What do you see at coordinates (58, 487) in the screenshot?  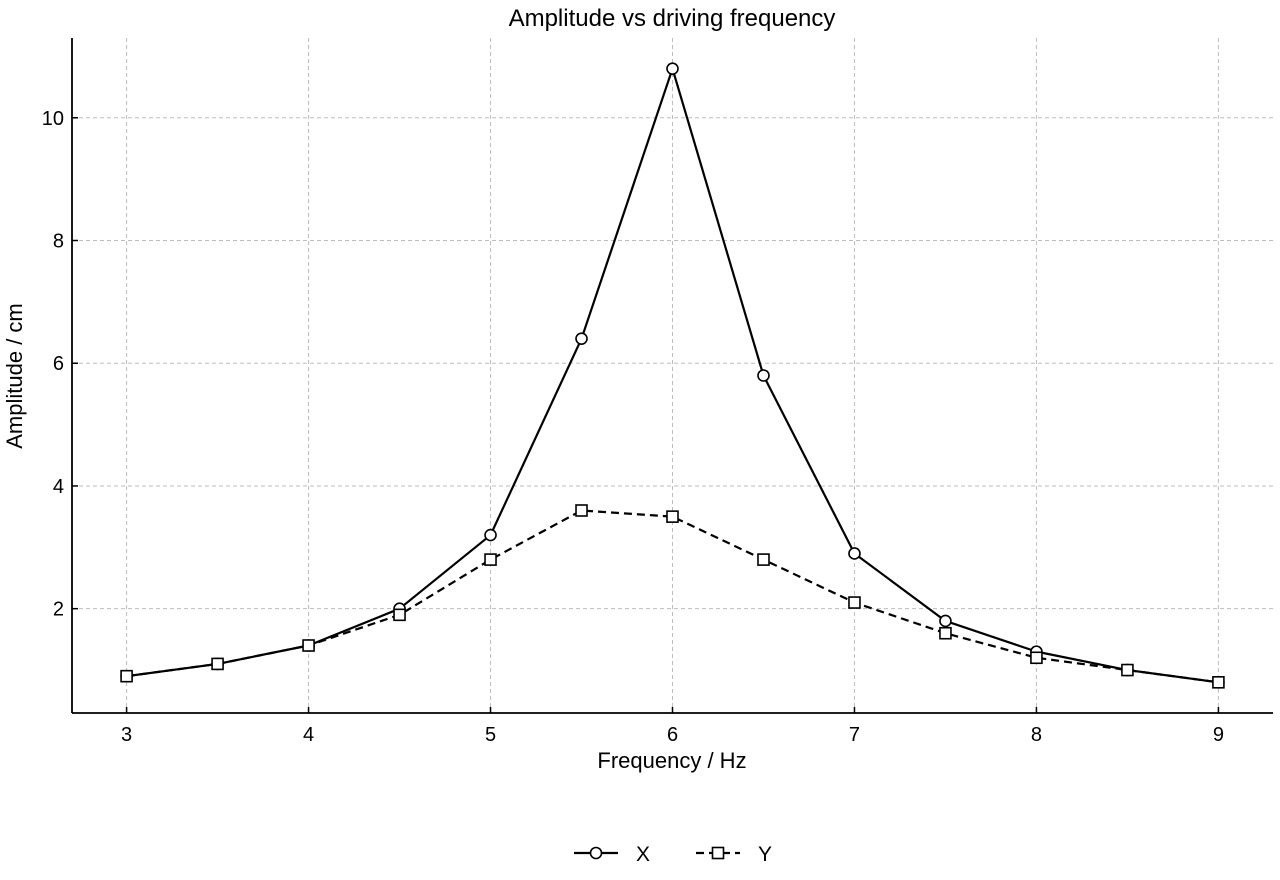 I see `y-tick-label: 4` at bounding box center [58, 487].